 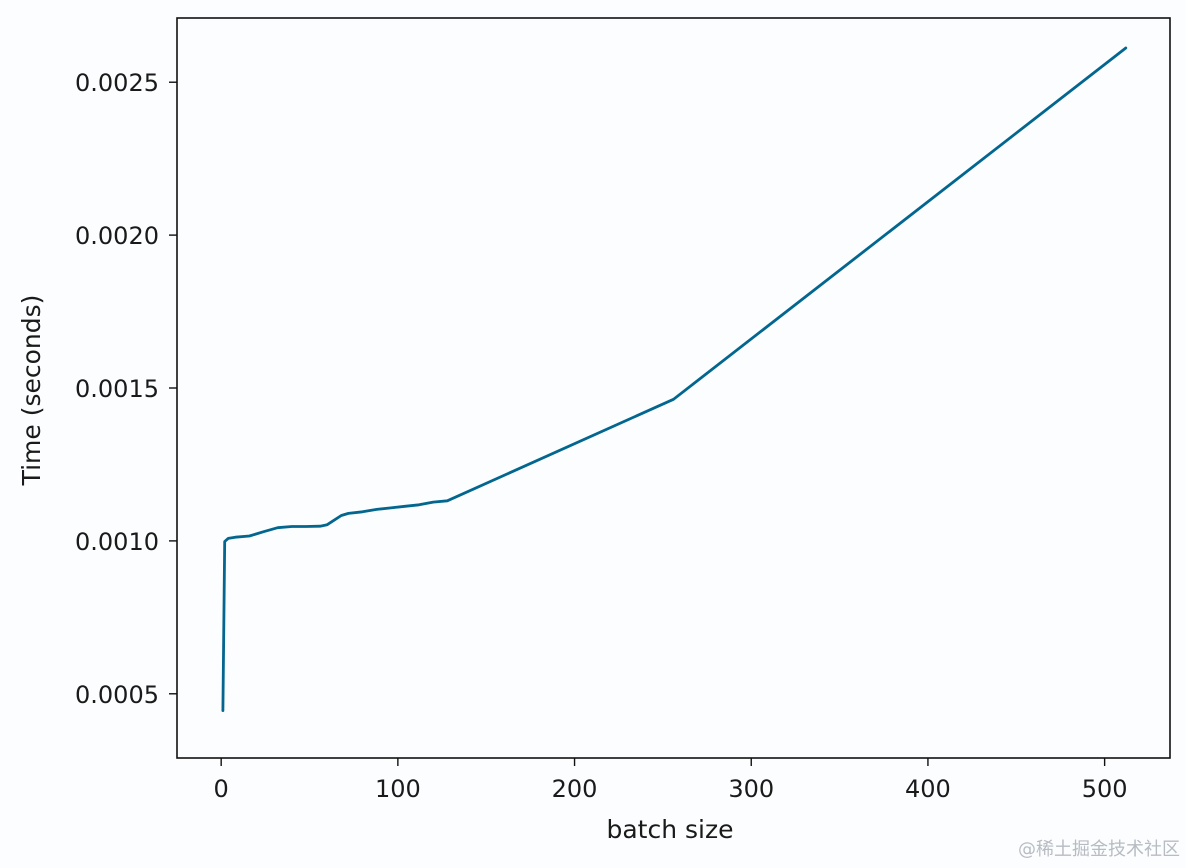 What do you see at coordinates (117, 542) in the screenshot?
I see `y-tick-label: 0.0010` at bounding box center [117, 542].